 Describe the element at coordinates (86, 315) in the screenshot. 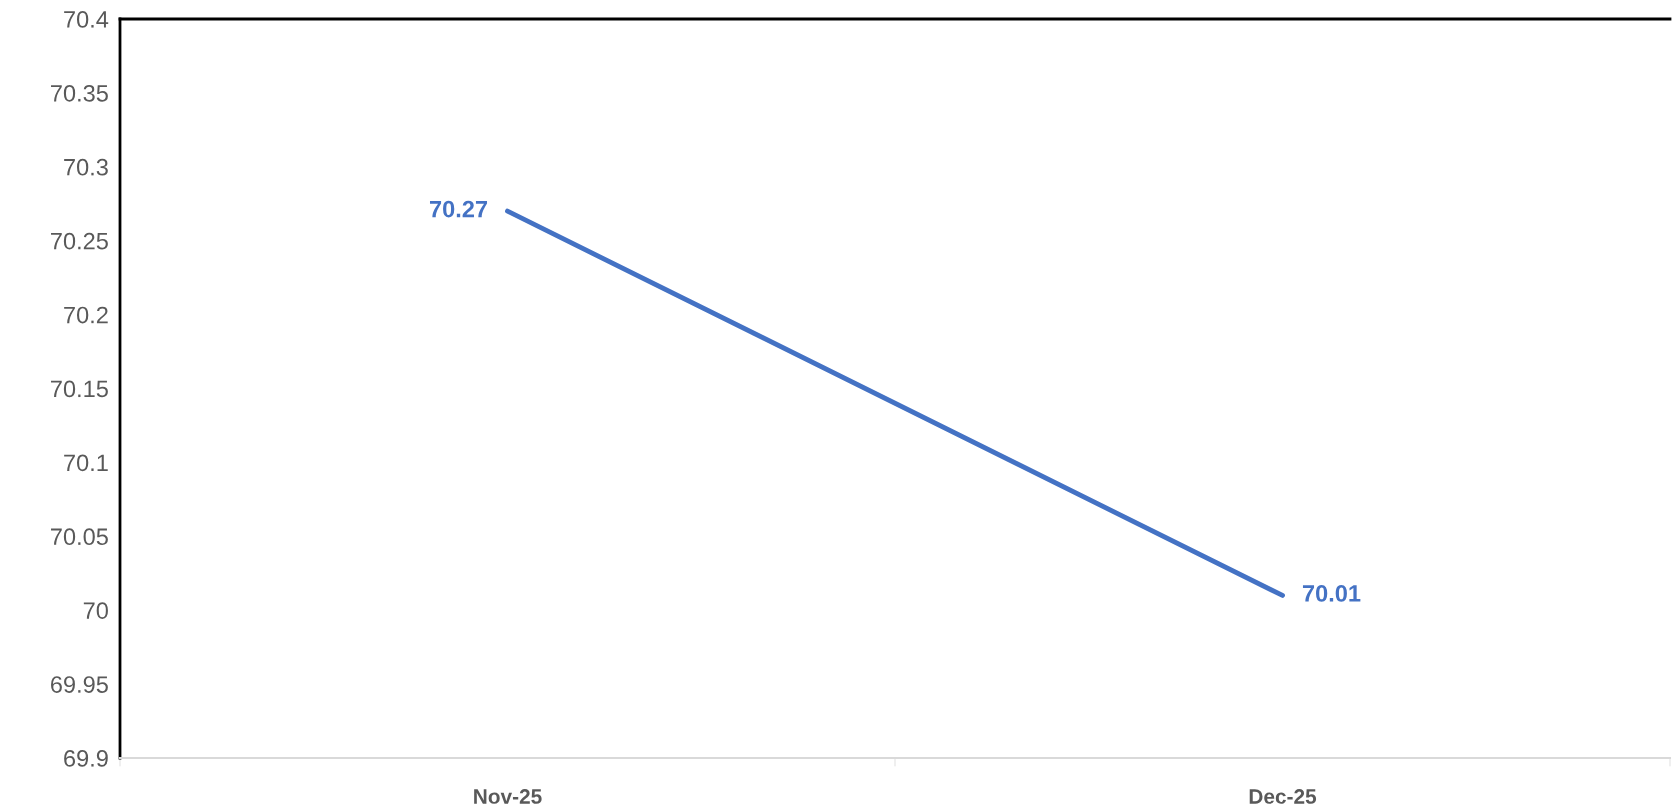

I see `y-tick-label: 70.2` at that location.